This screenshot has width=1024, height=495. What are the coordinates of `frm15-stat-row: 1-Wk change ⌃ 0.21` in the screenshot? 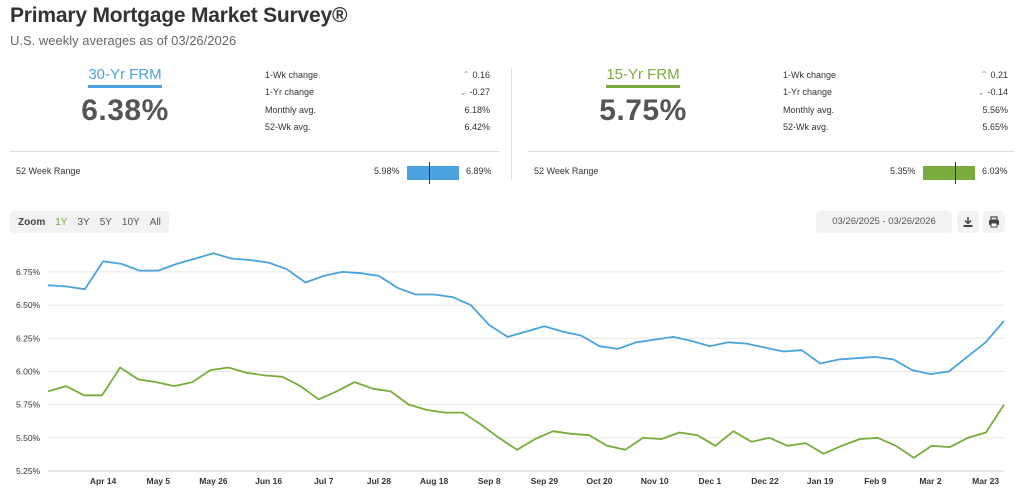 It's located at (895, 75).